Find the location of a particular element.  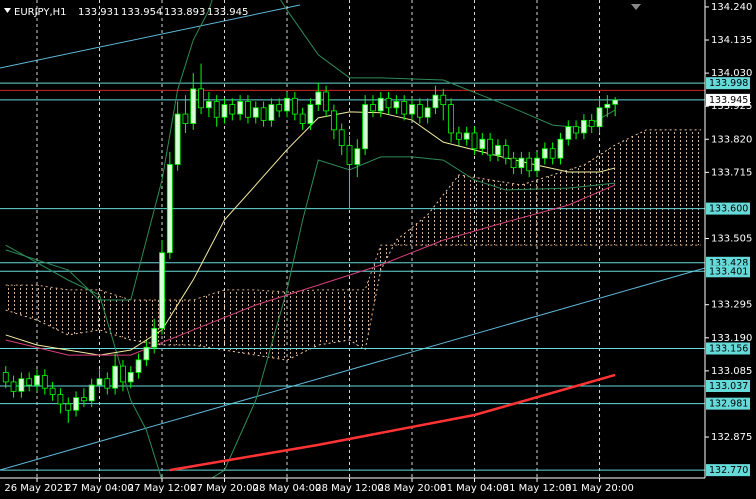

y-tick-label: 134.135 is located at coordinates (731, 40).